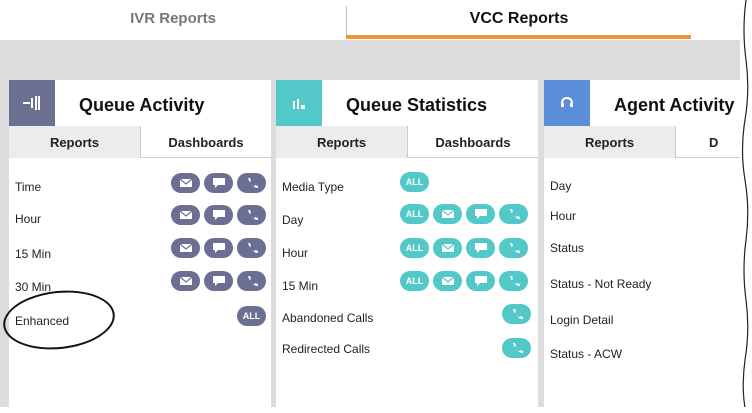 The height and width of the screenshot is (413, 752). Describe the element at coordinates (346, 21) in the screenshot. I see `tab-divider` at that location.